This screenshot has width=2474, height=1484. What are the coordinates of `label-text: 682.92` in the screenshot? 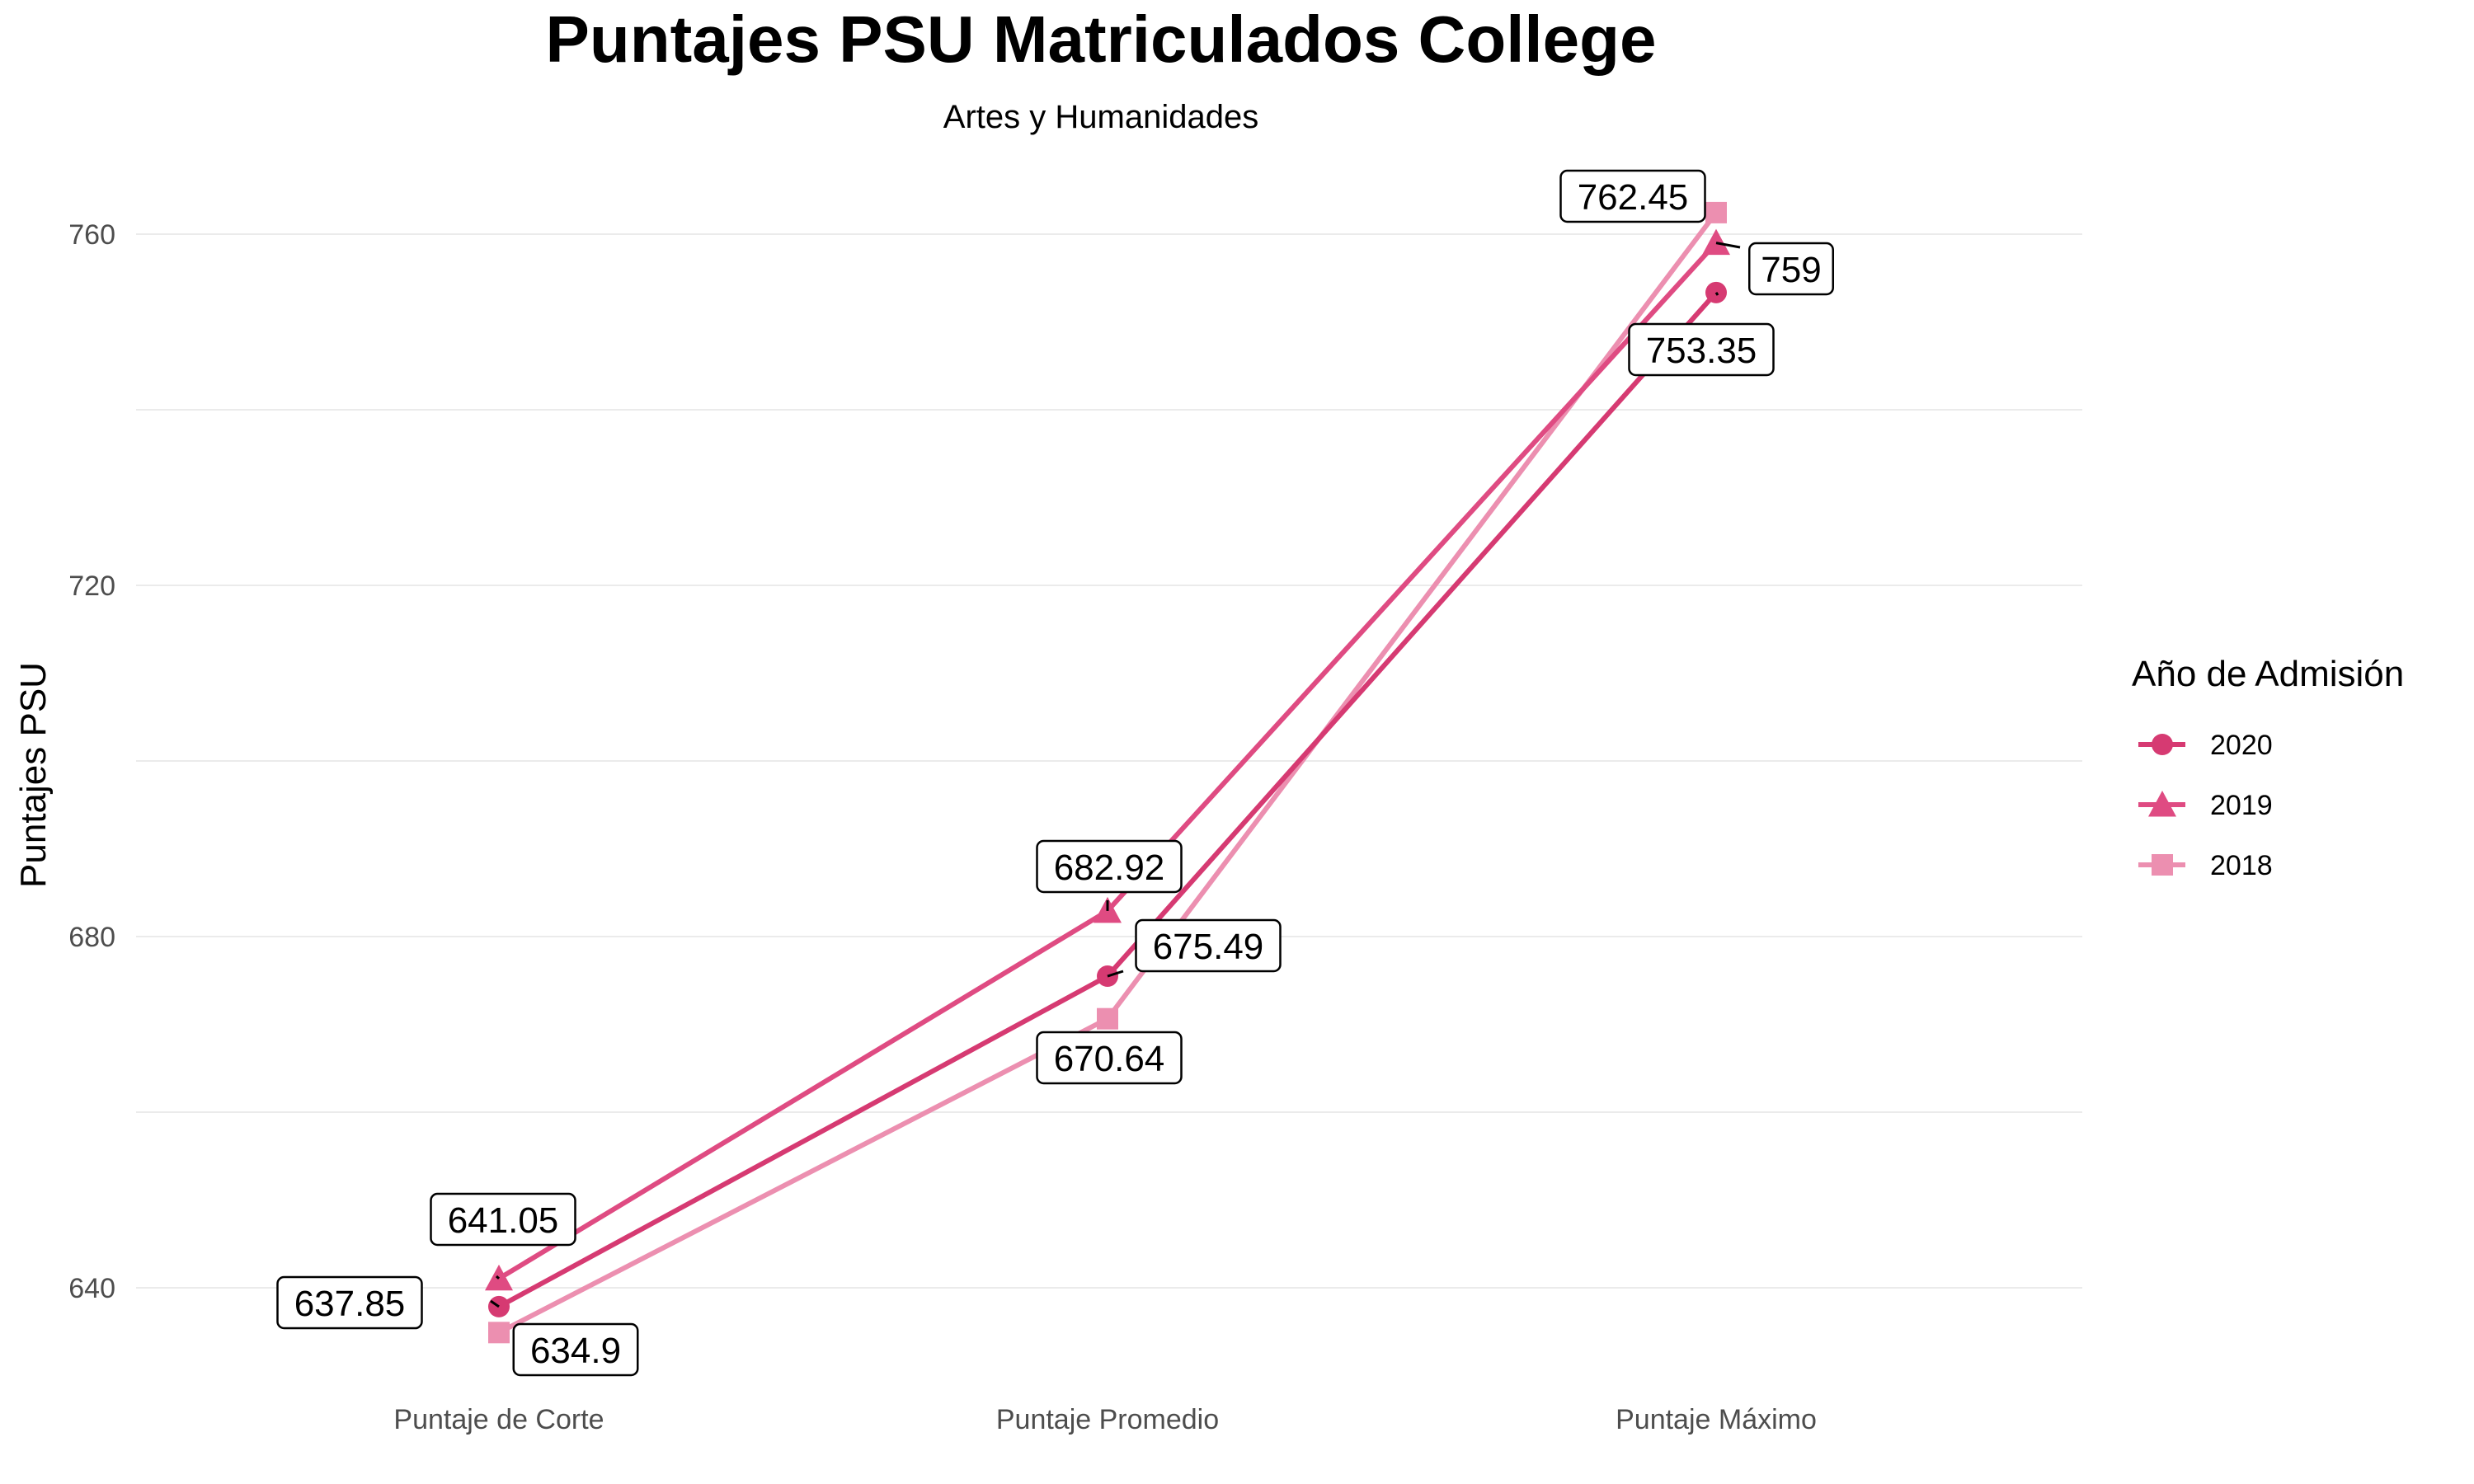 It's located at (1109, 868).